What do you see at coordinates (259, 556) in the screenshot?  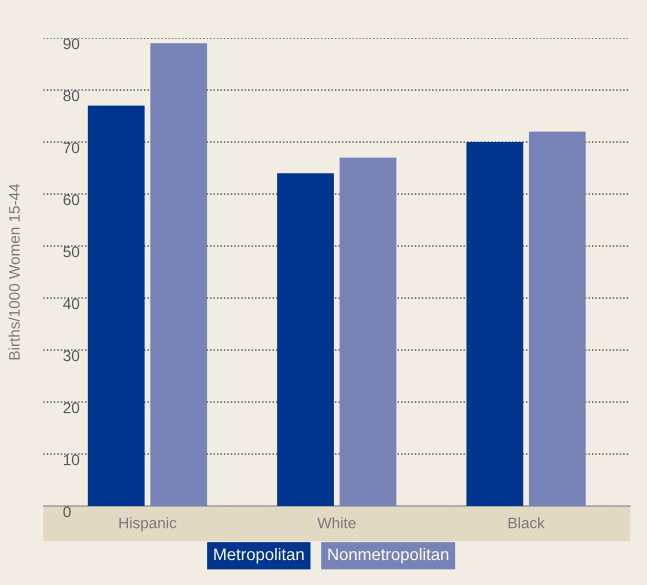 I see `text: Metropolitan` at bounding box center [259, 556].